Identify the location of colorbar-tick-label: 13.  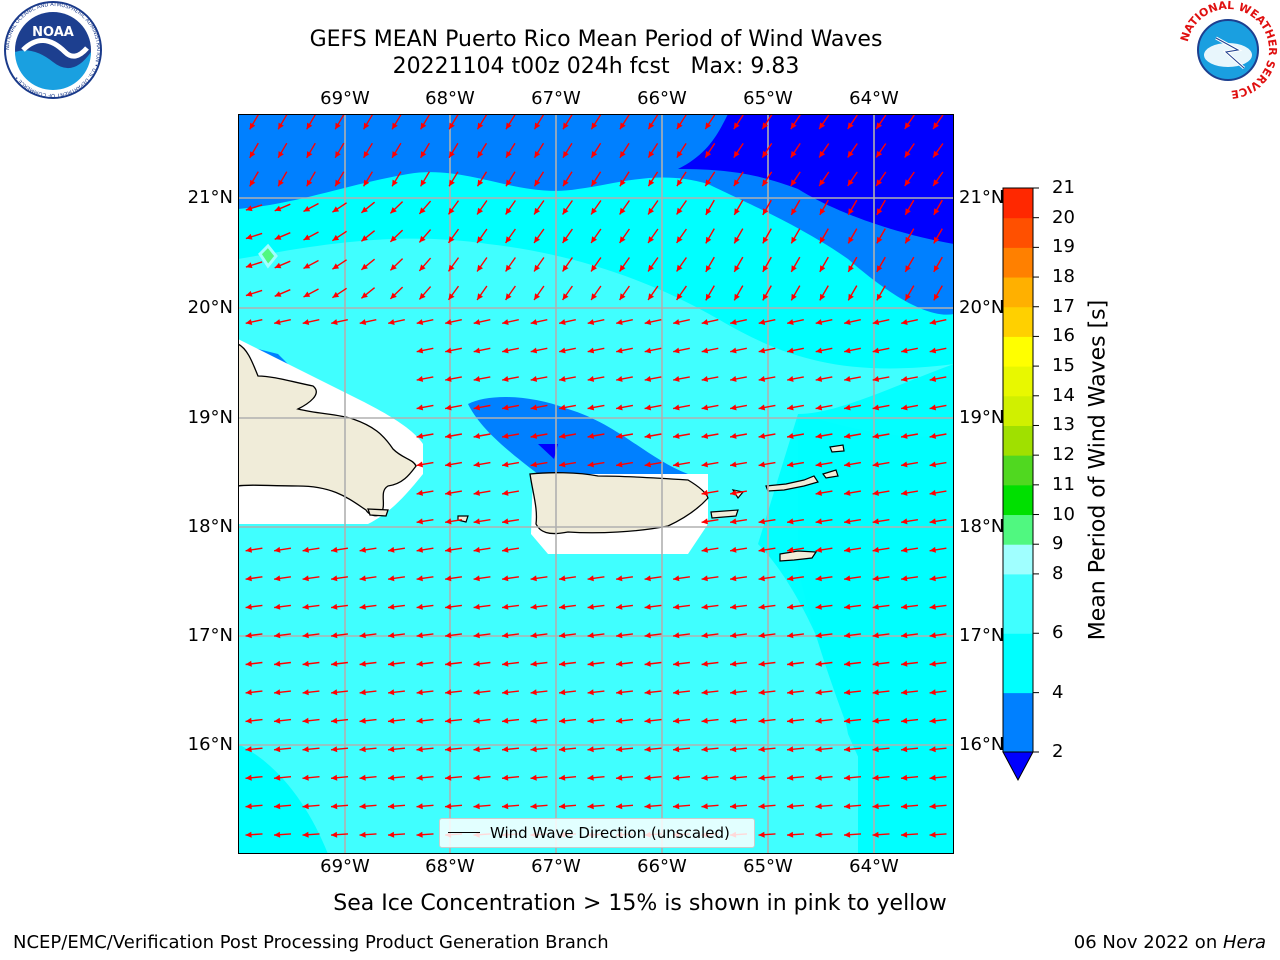
(1063, 425).